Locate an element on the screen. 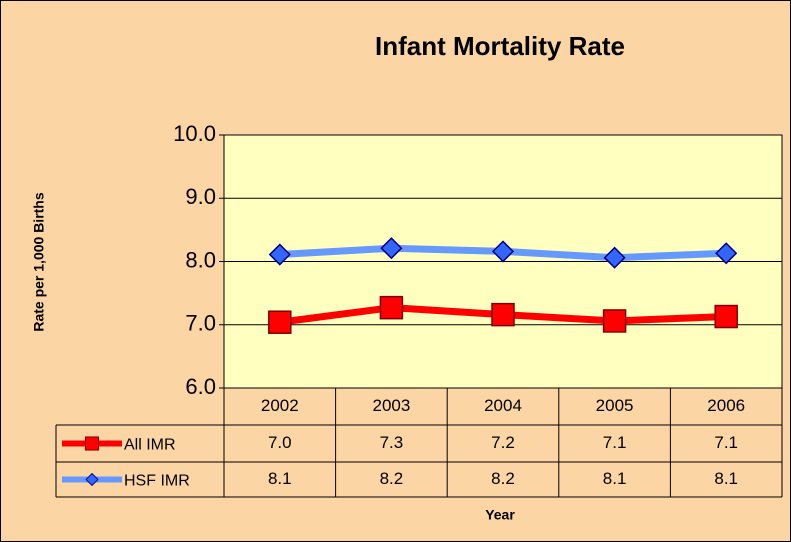 Image resolution: width=791 pixels, height=542 pixels. y-axis-label: Rate per 1,000 Births is located at coordinates (39, 261).